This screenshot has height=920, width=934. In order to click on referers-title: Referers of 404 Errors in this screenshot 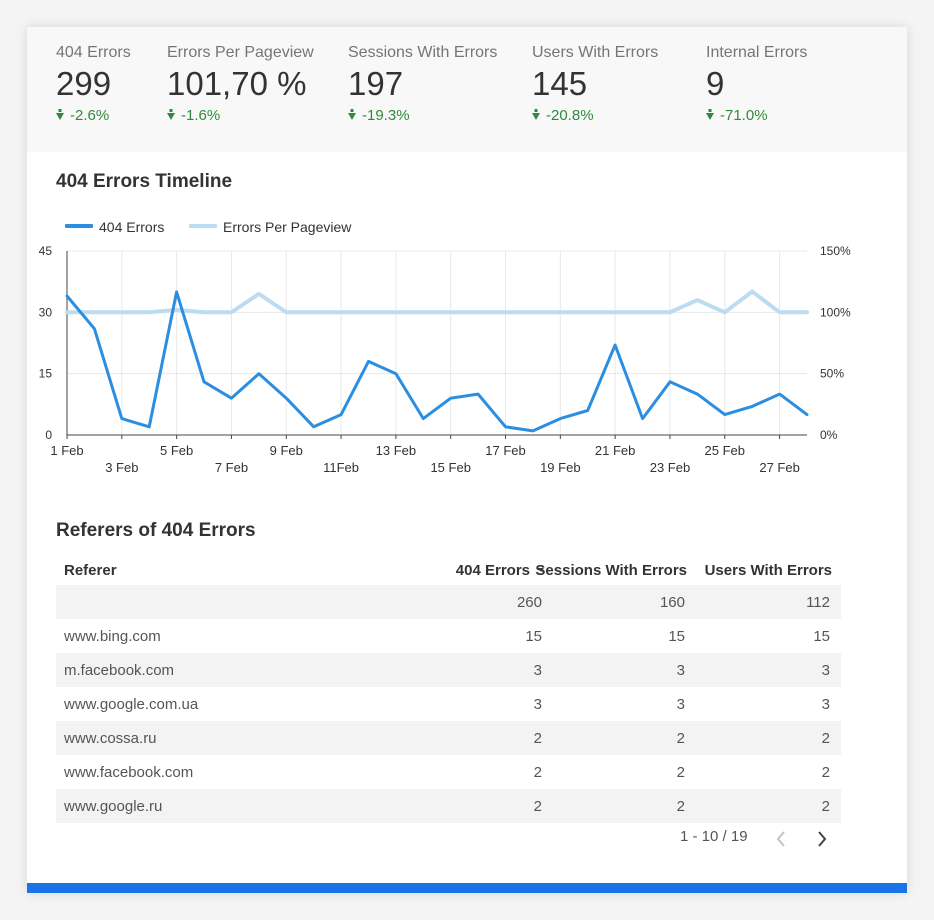, I will do `click(156, 530)`.